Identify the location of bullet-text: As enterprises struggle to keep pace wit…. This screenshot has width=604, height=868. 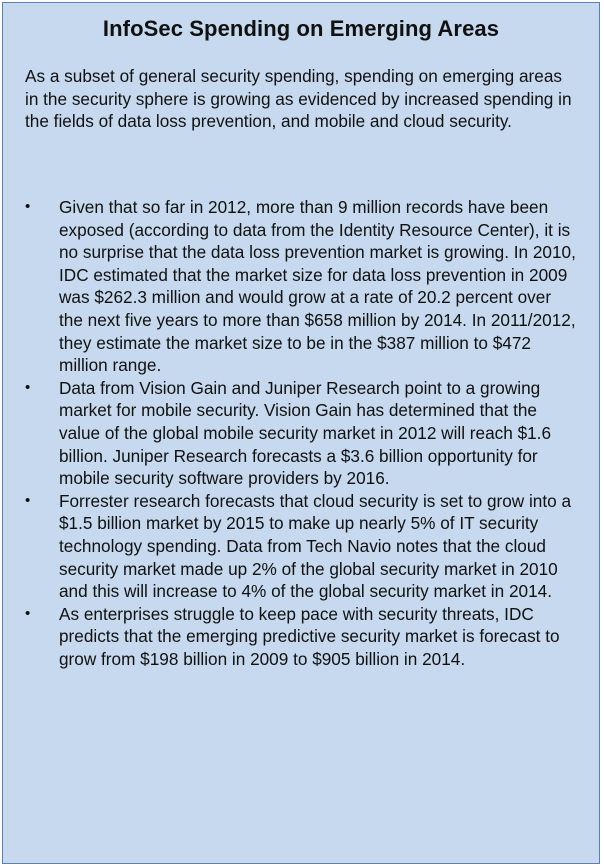
(309, 636).